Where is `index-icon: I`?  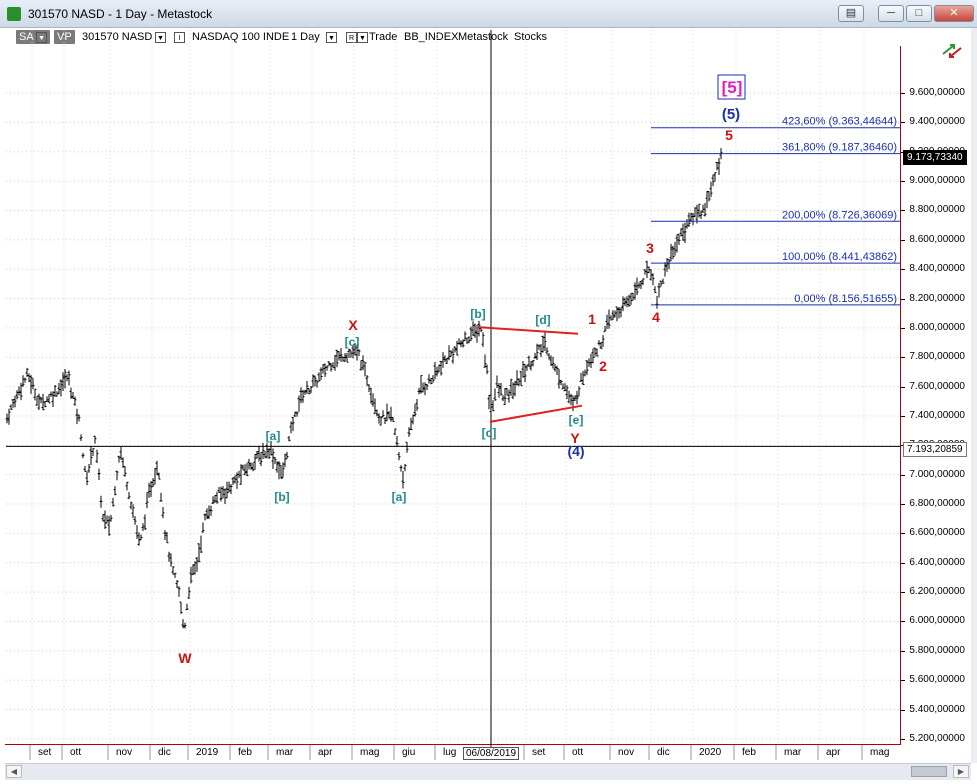 index-icon: I is located at coordinates (179, 37).